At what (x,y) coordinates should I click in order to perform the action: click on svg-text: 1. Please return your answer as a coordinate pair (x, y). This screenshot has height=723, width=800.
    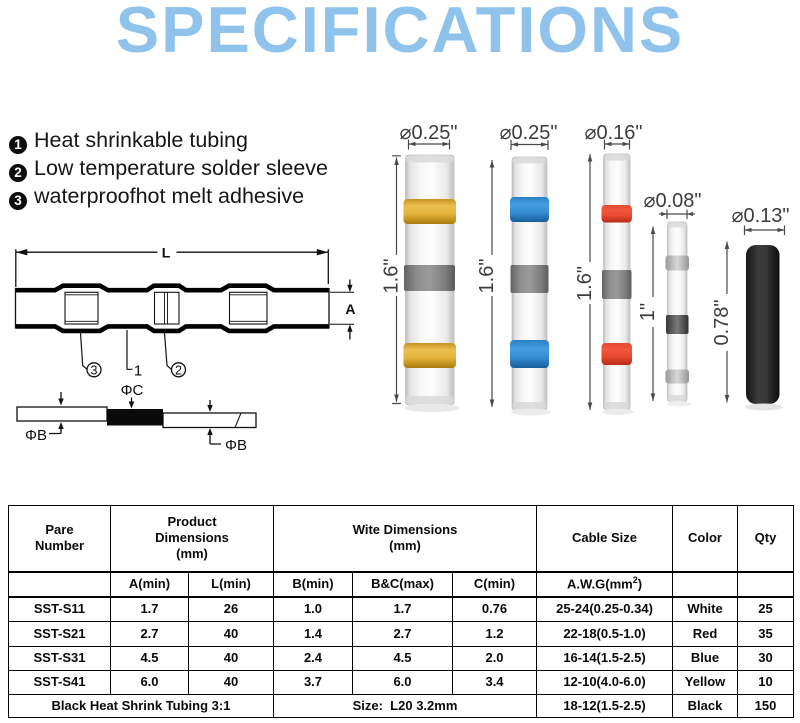
    Looking at the image, I should click on (138, 371).